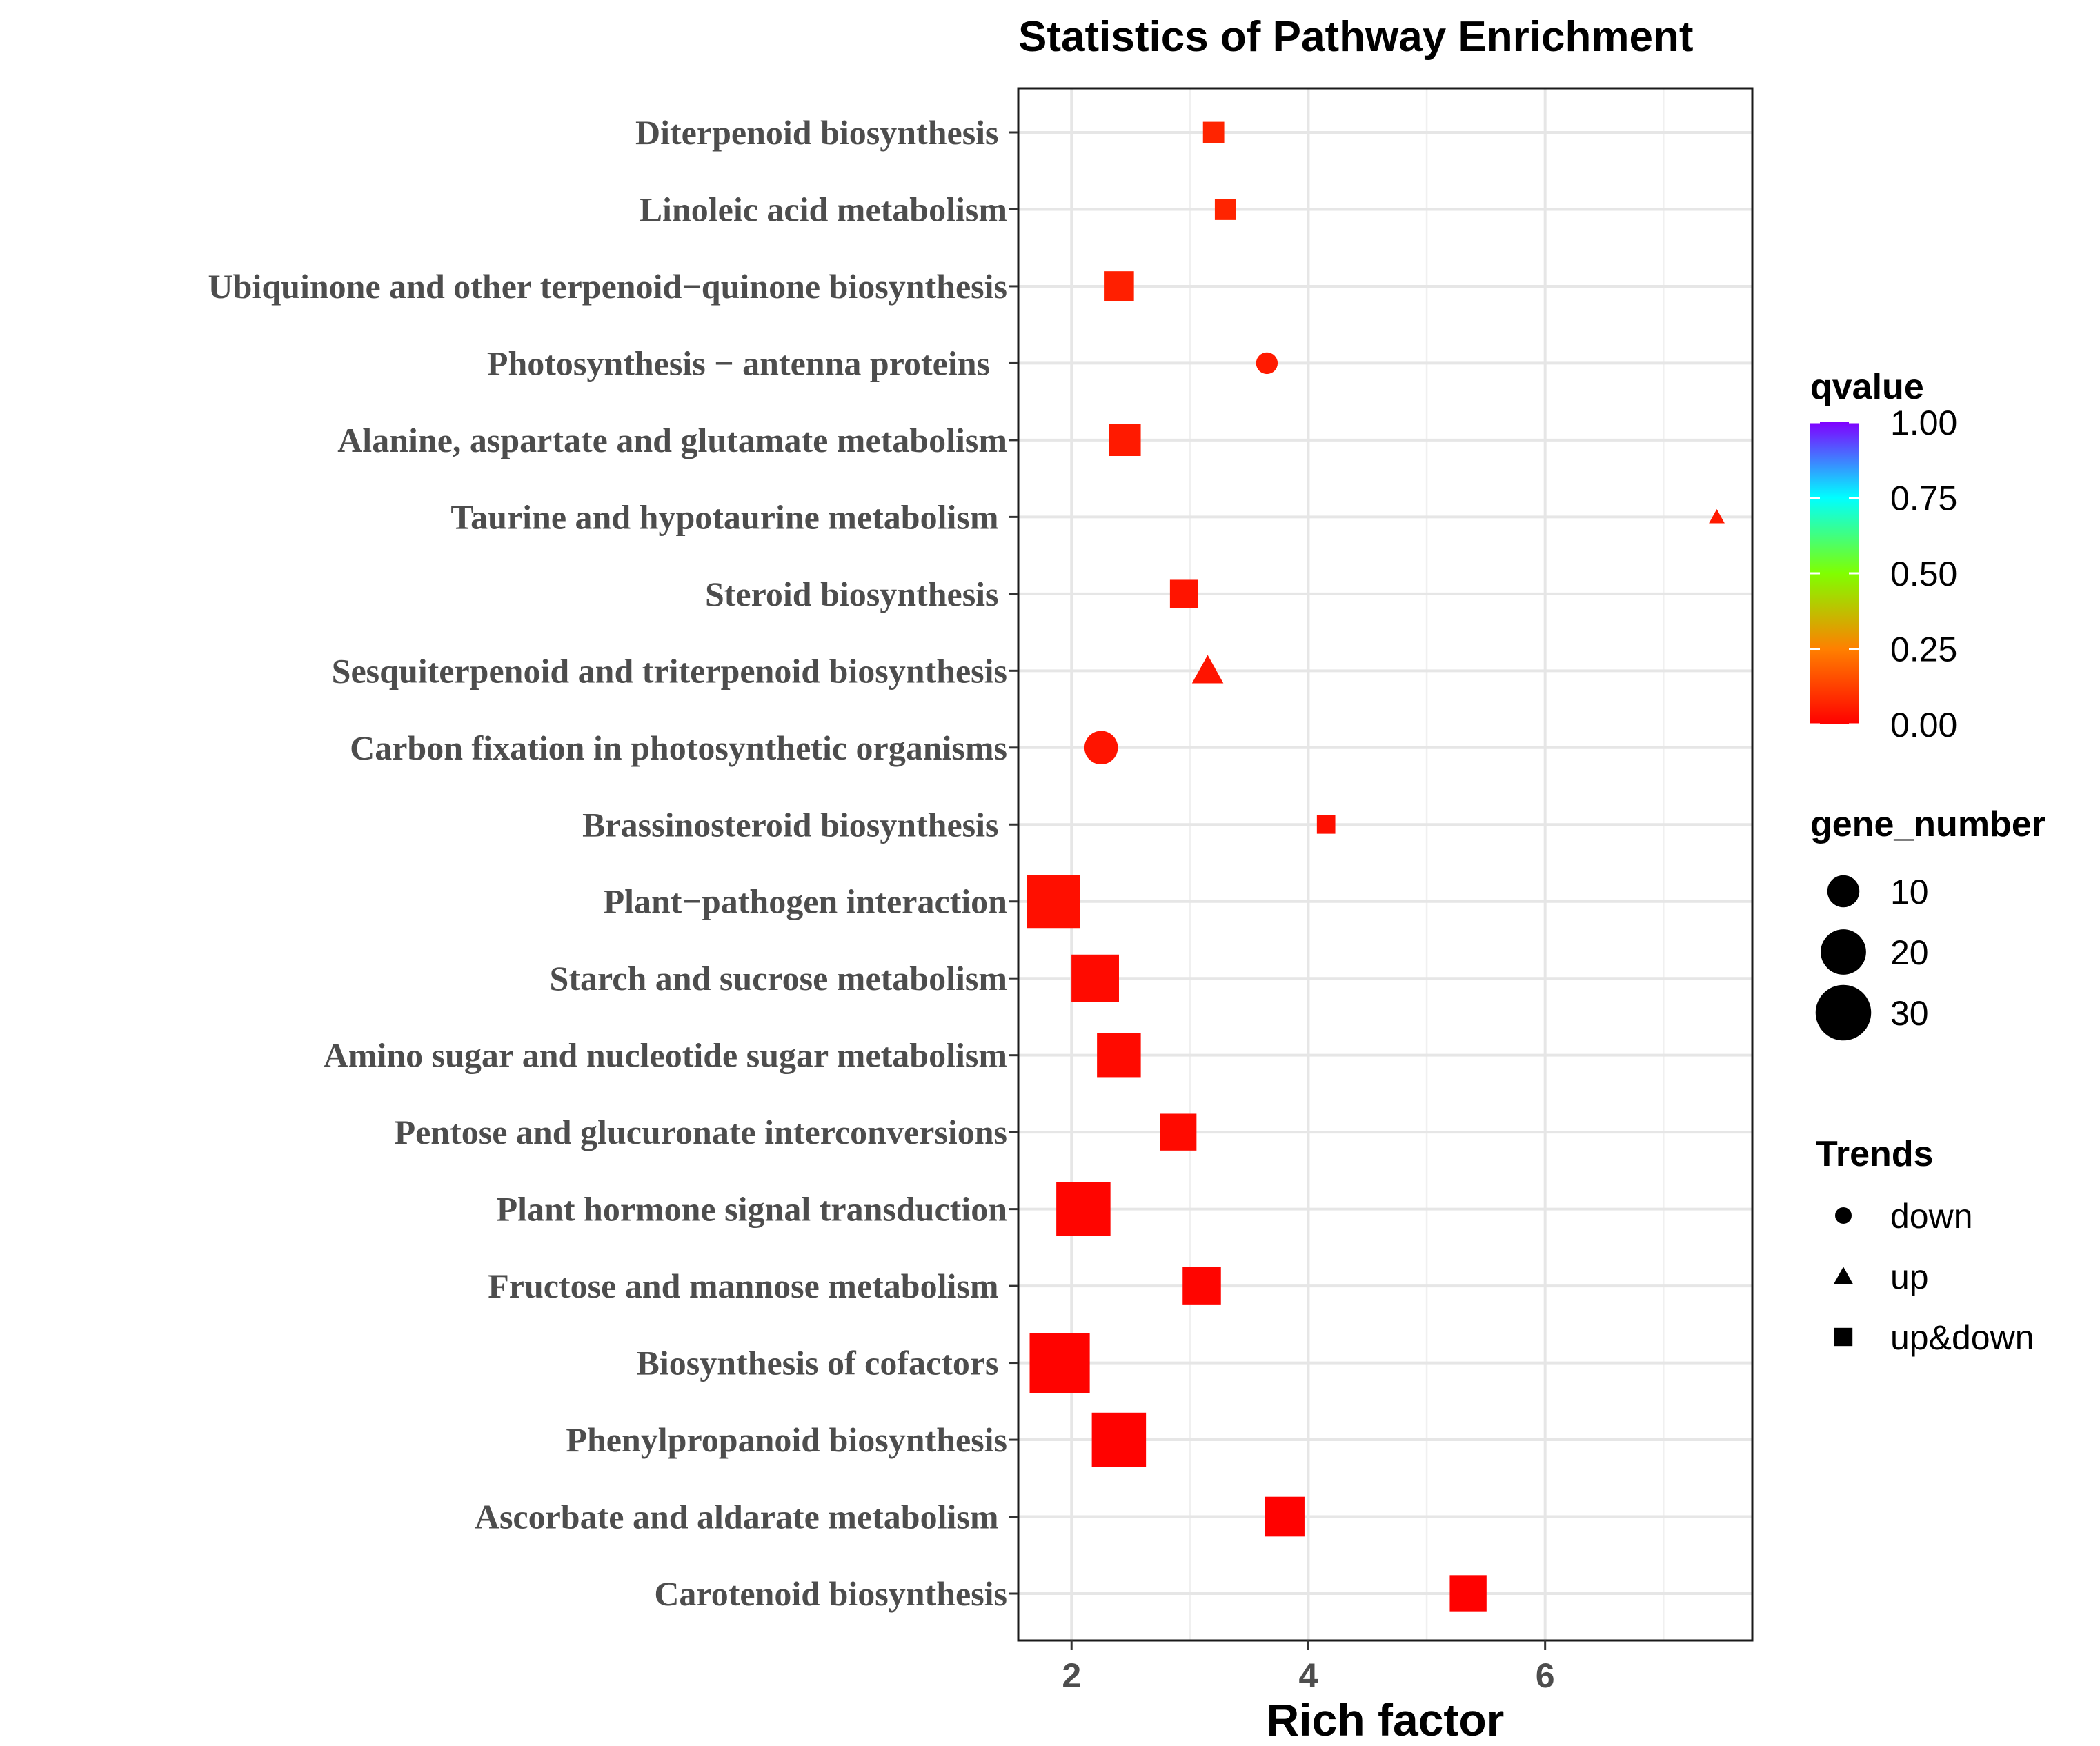 Image resolution: width=2100 pixels, height=1746 pixels. Describe the element at coordinates (752, 1209) in the screenshot. I see `y-tick-label: Plant hormone signal transduction` at that location.